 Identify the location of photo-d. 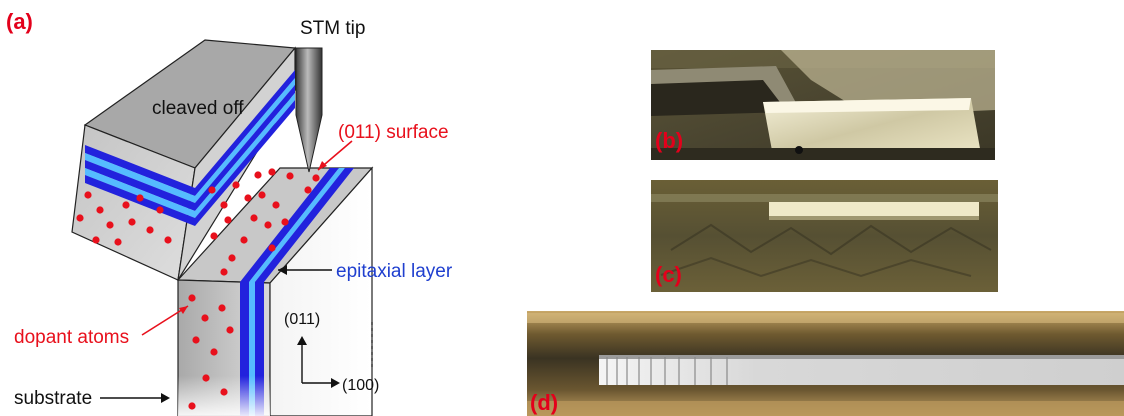
(825, 363).